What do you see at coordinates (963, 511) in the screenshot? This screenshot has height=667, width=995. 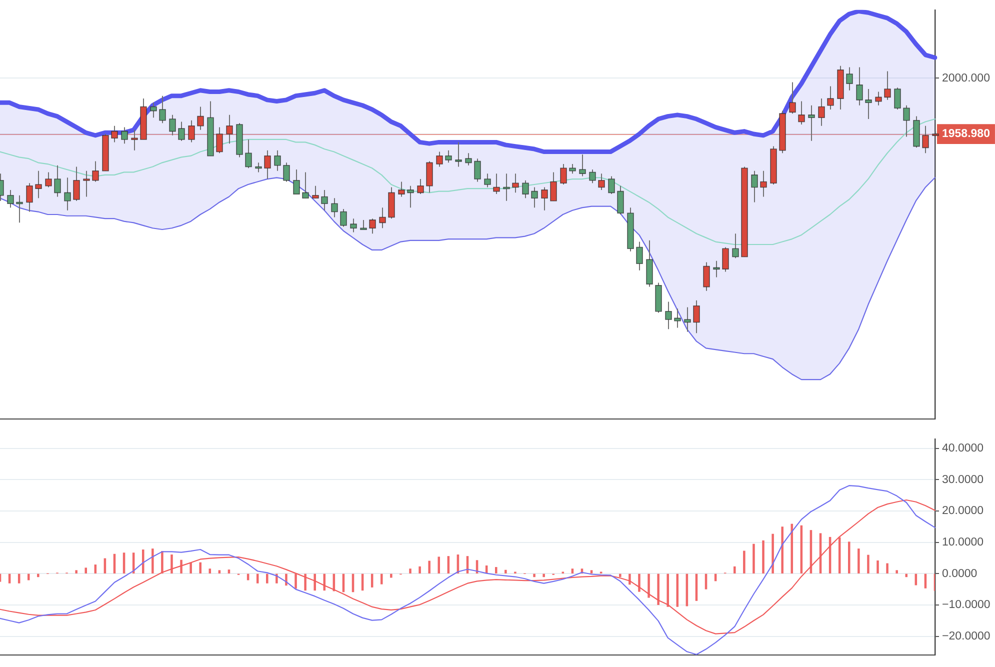 I see `y-tick-label: 20.0000` at bounding box center [963, 511].